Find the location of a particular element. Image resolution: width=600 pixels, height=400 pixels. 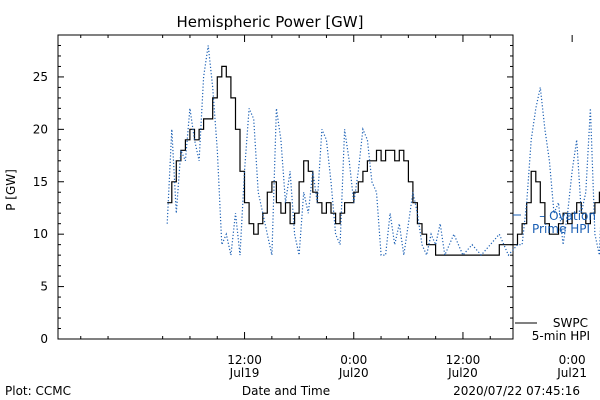

y-tick-label: 10 is located at coordinates (40, 234).